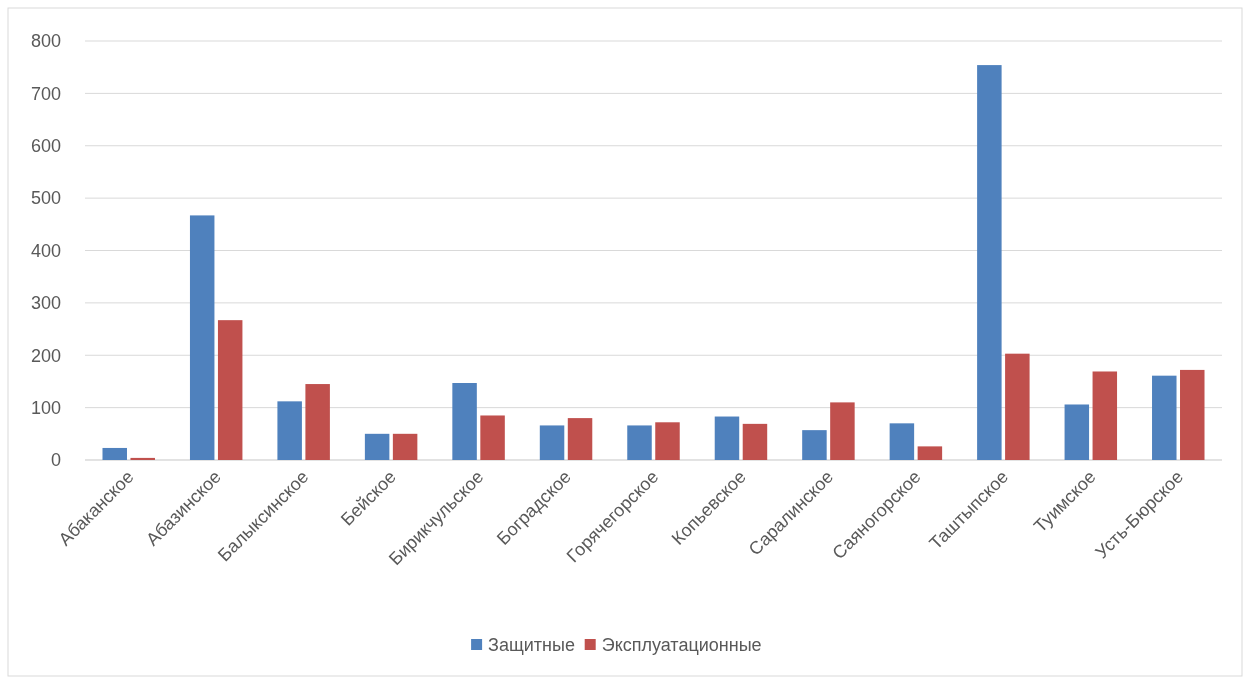 This screenshot has height=677, width=1243. I want to click on y-tick-label: 800, so click(45, 41).